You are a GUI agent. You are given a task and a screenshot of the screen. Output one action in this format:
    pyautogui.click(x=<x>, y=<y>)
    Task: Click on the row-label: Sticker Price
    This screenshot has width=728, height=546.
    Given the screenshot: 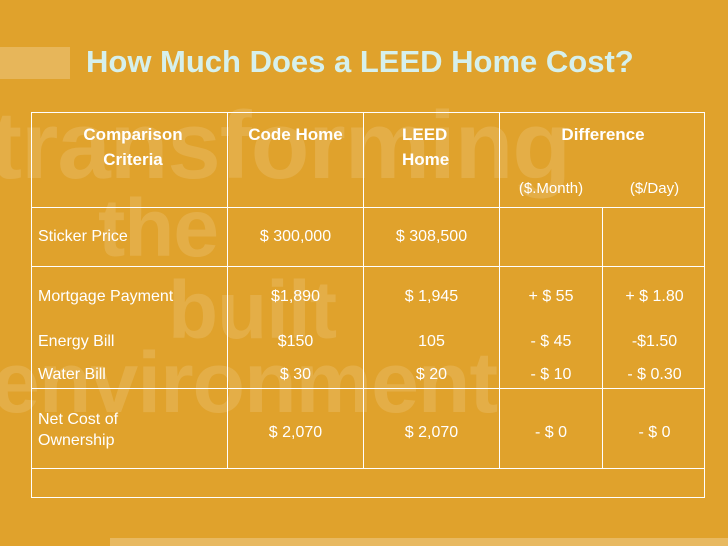 What is the action you would take?
    pyautogui.click(x=83, y=236)
    